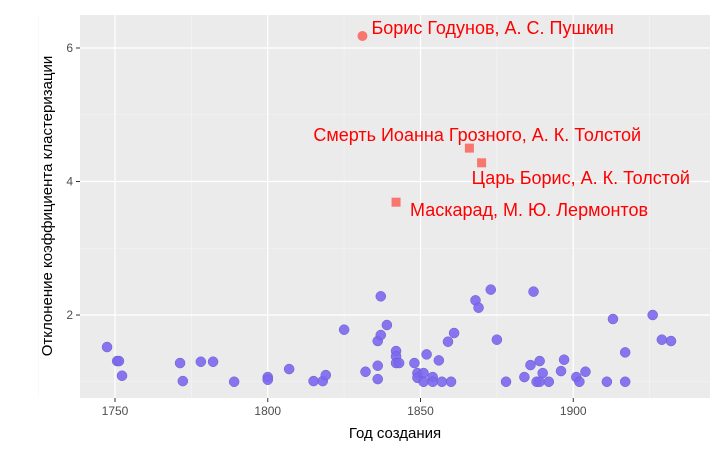  What do you see at coordinates (395, 433) in the screenshot?
I see `x-axis-label: Год создания` at bounding box center [395, 433].